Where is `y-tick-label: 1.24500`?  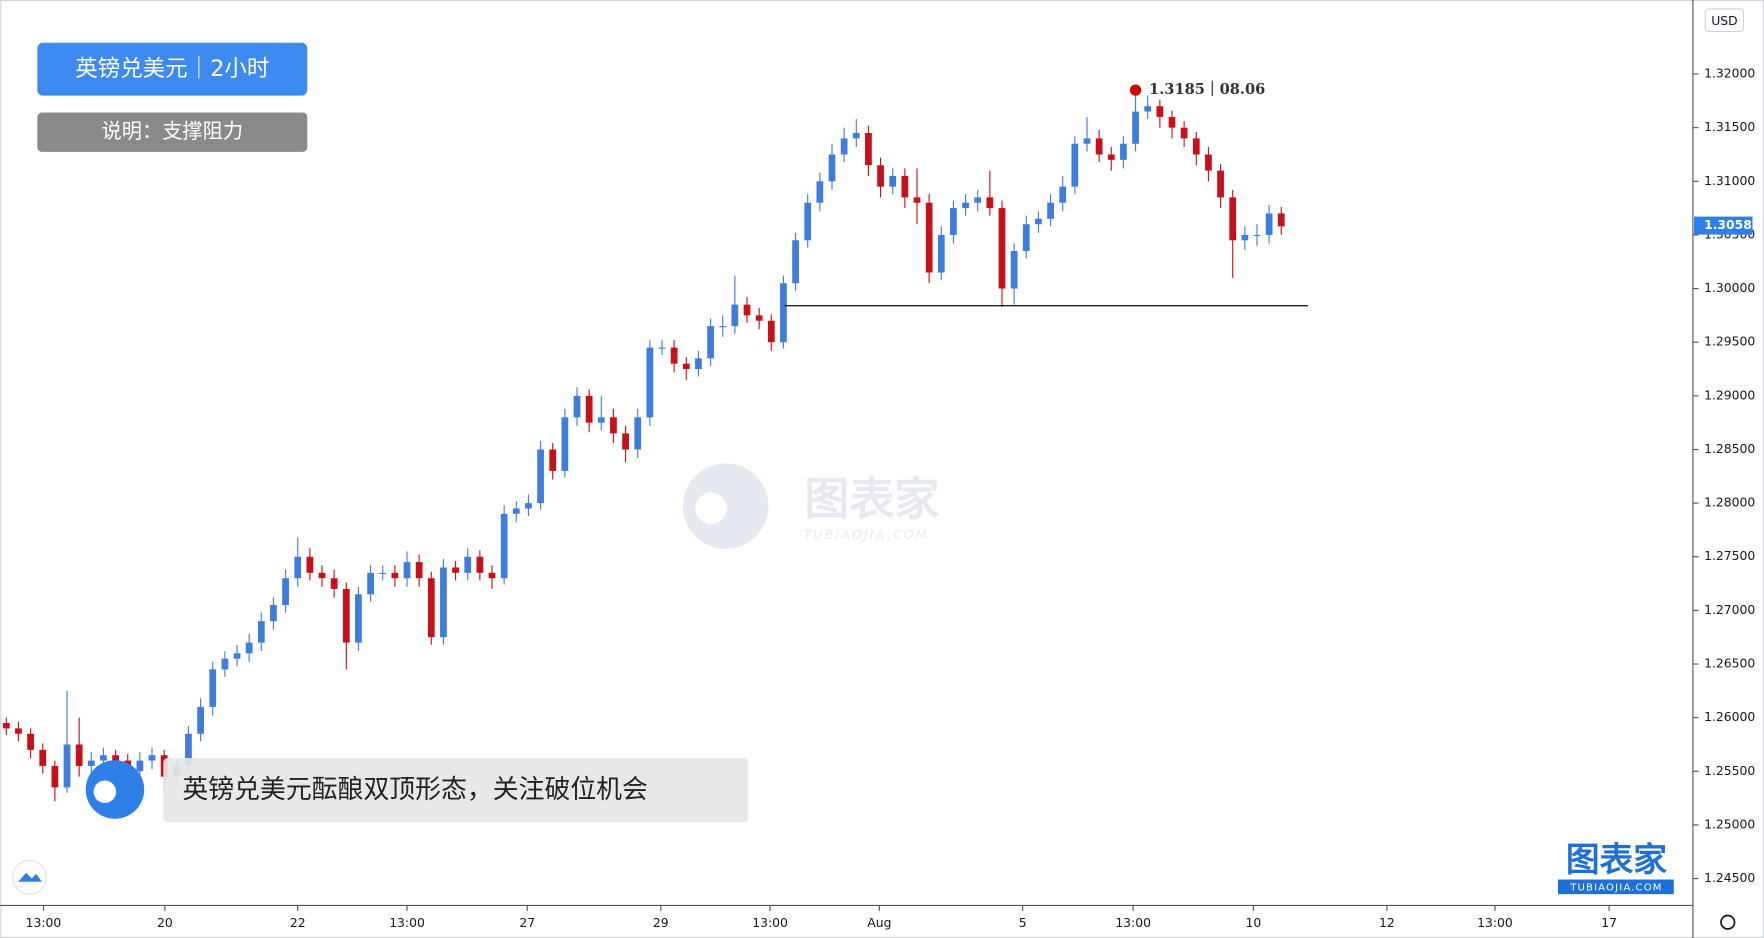
y-tick-label: 1.24500 is located at coordinates (1729, 878).